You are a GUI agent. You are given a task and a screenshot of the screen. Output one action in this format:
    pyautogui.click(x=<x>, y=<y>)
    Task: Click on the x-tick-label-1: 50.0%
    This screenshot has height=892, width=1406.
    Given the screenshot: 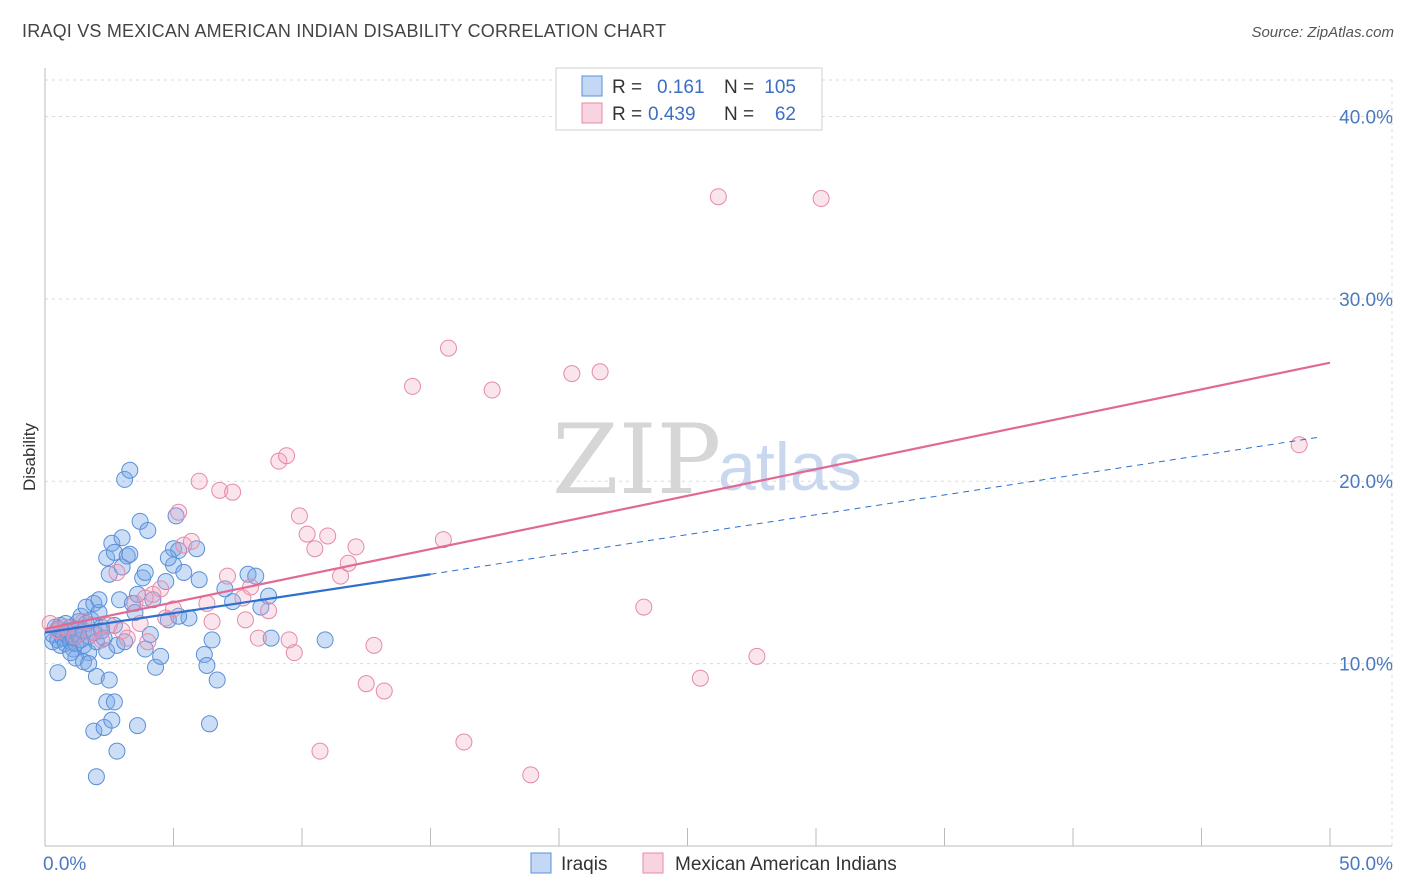 What is the action you would take?
    pyautogui.click(x=1366, y=864)
    